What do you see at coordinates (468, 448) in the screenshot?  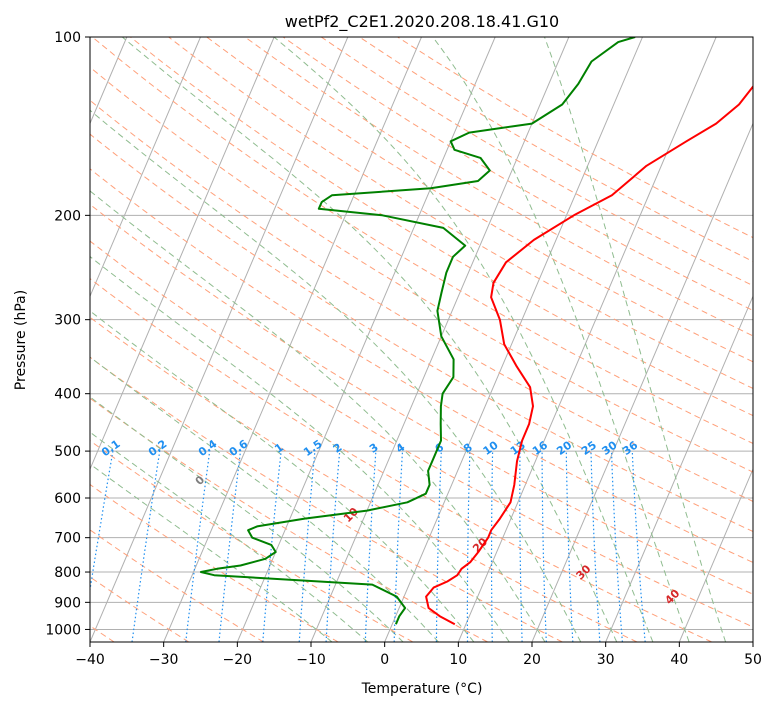 I see `mixing-ratio-label: 8` at bounding box center [468, 448].